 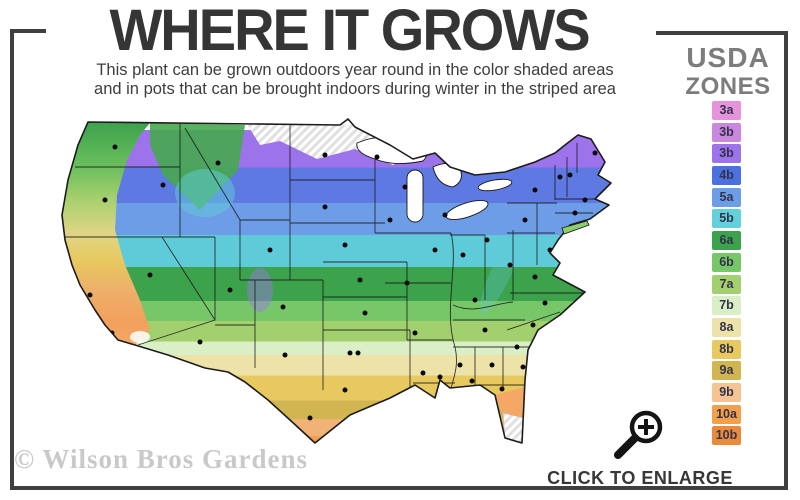 I want to click on frame-bottom, so click(x=399, y=488).